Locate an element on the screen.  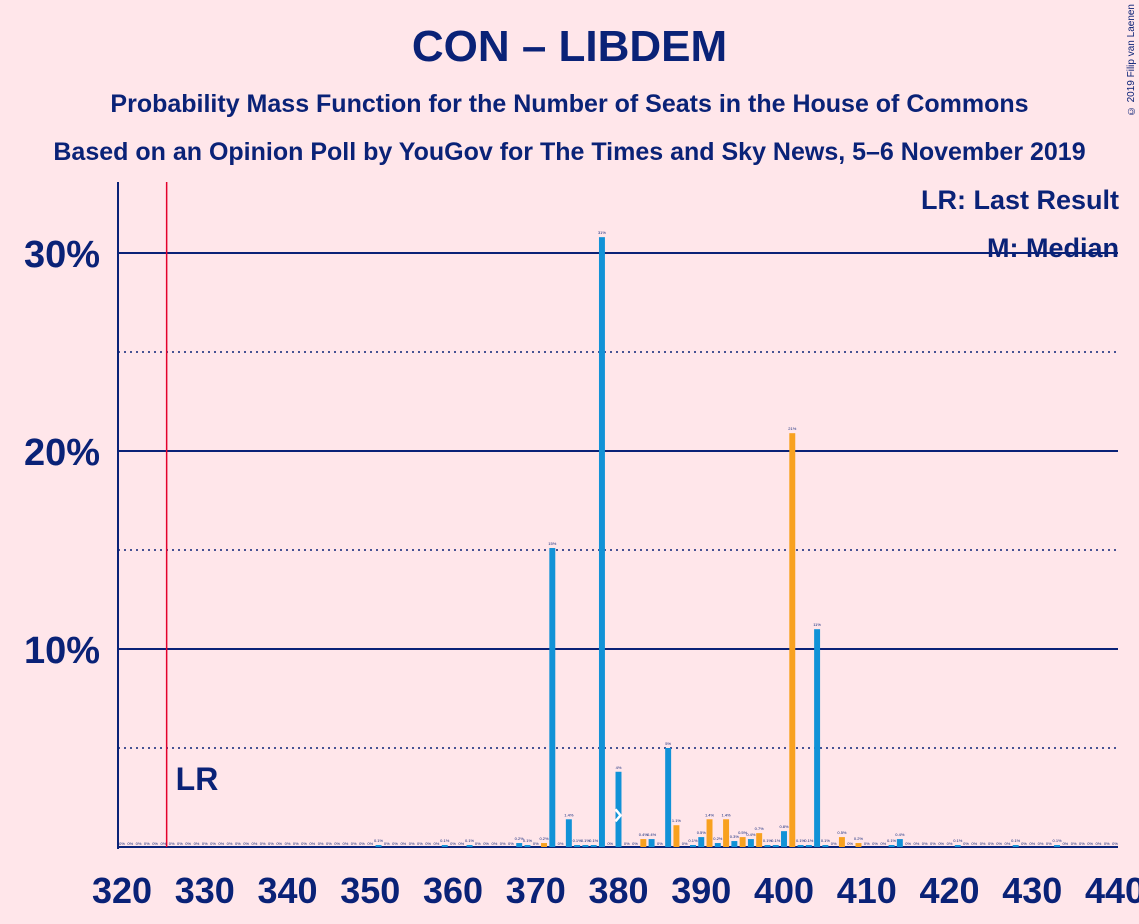
bar-label: 0.5% is located at coordinates (743, 832).